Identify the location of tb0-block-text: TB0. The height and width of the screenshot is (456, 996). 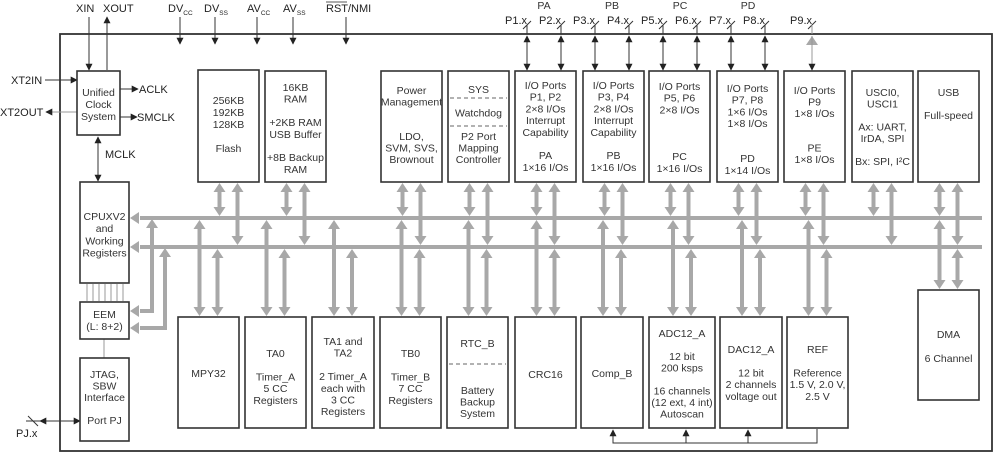
(410, 354).